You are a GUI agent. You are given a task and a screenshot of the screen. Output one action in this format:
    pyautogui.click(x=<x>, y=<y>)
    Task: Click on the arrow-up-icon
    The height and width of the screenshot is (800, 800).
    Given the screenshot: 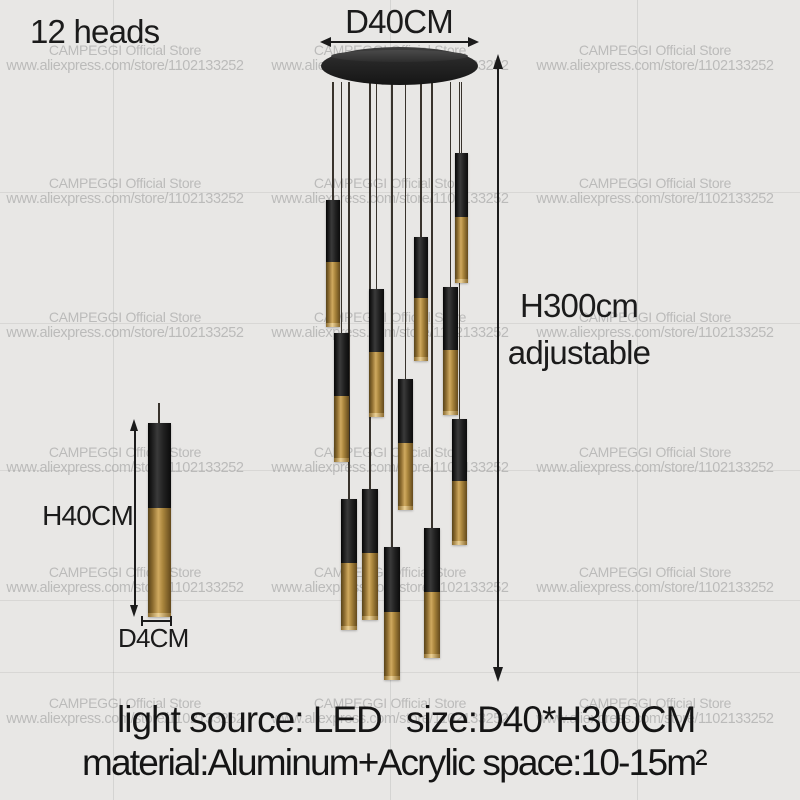 What is the action you would take?
    pyautogui.click(x=497, y=61)
    